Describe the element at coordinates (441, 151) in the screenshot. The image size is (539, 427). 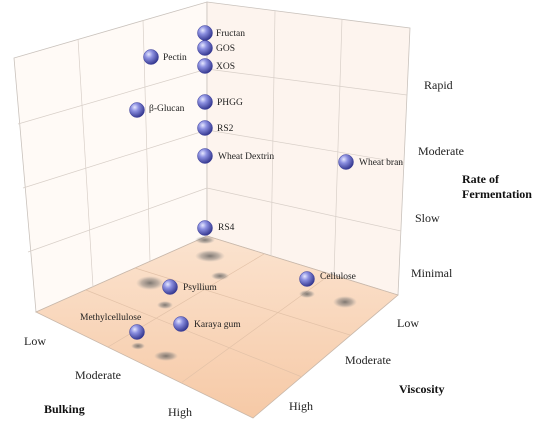
I see `tick-fermentation-moderate: Moderate` at that location.